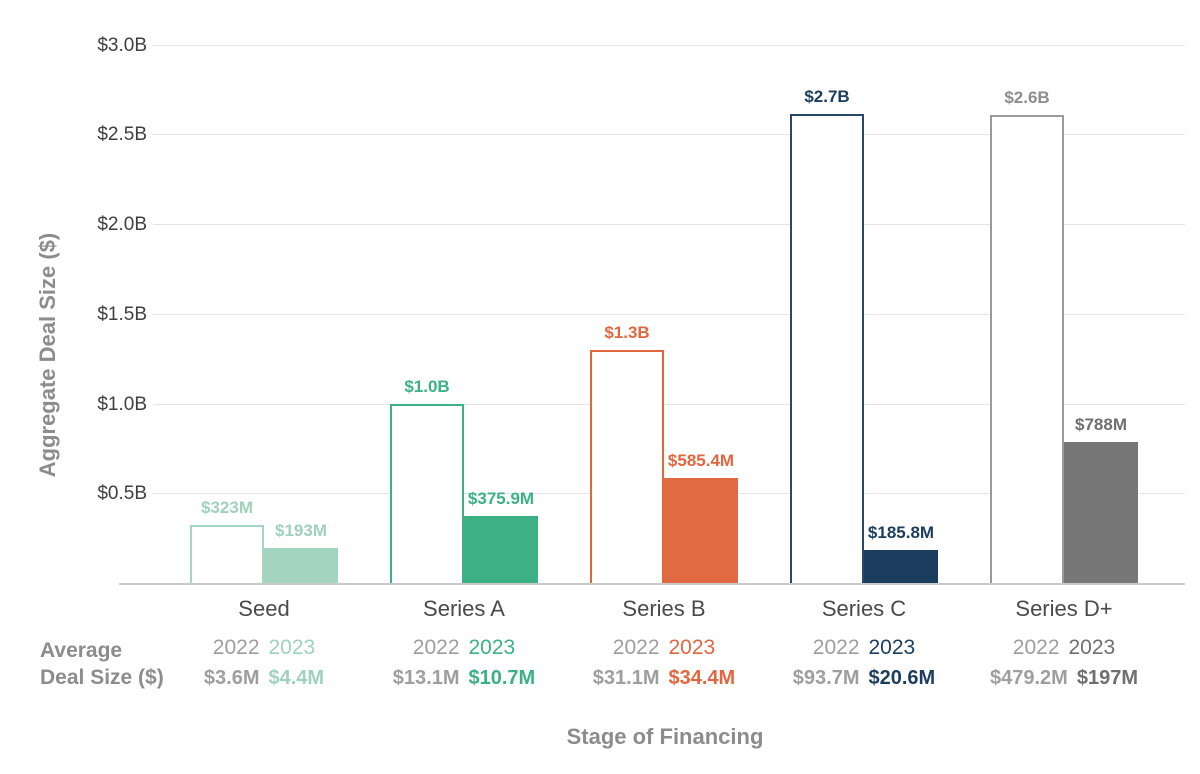 Image resolution: width=1200 pixels, height=774 pixels. What do you see at coordinates (627, 466) in the screenshot?
I see `bar-2022-series-b` at bounding box center [627, 466].